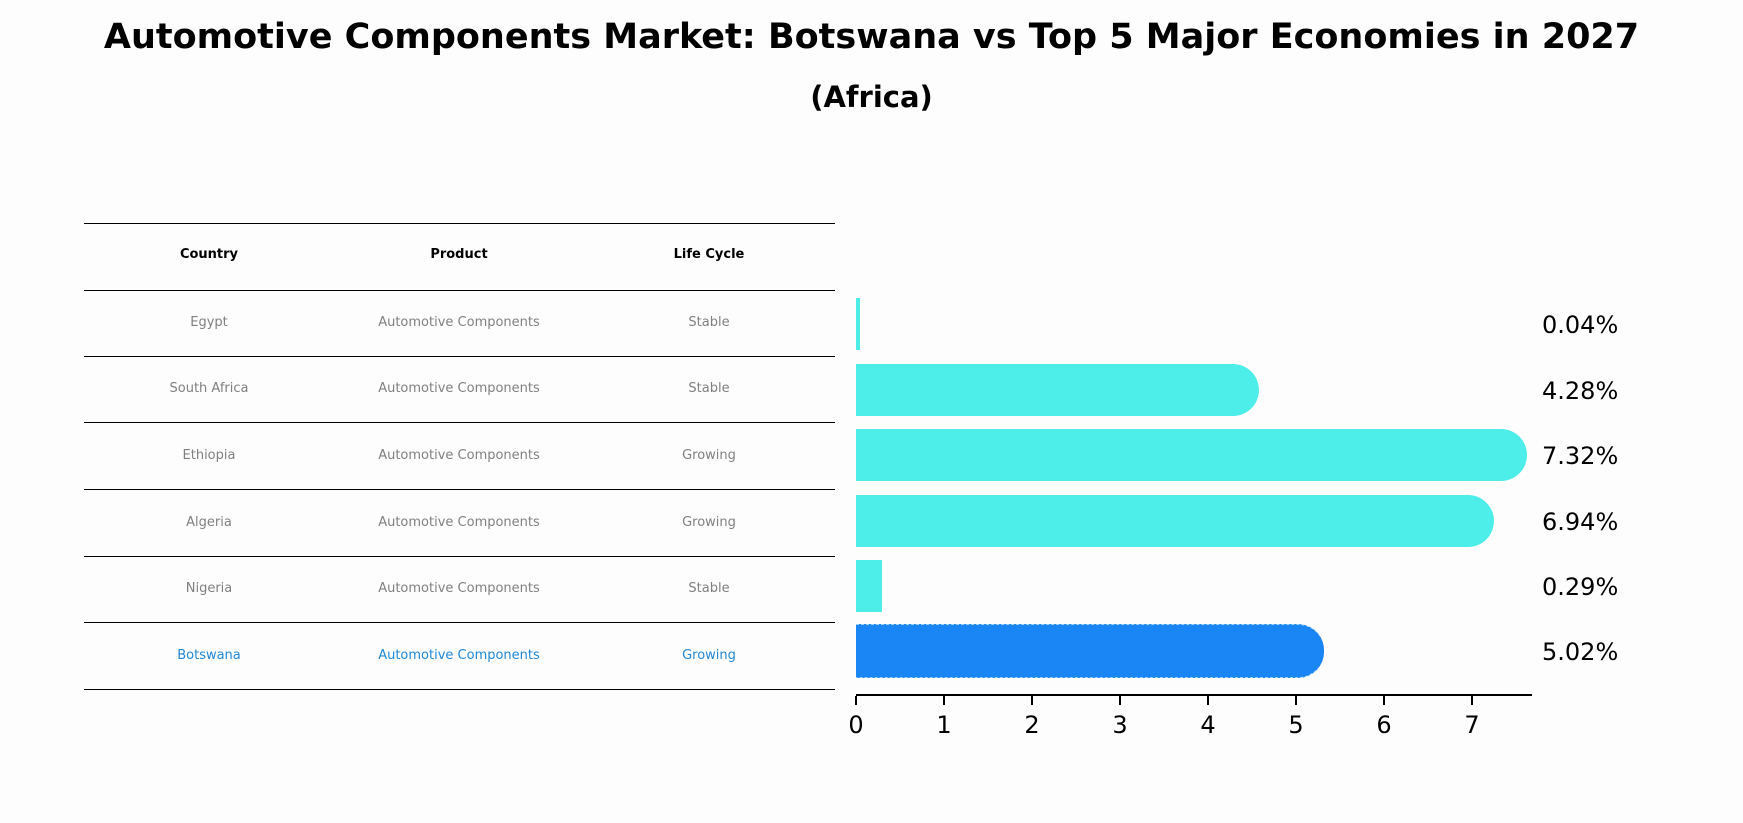 The width and height of the screenshot is (1743, 823). Describe the element at coordinates (209, 588) in the screenshot. I see `cell-country: Nigeria` at that location.